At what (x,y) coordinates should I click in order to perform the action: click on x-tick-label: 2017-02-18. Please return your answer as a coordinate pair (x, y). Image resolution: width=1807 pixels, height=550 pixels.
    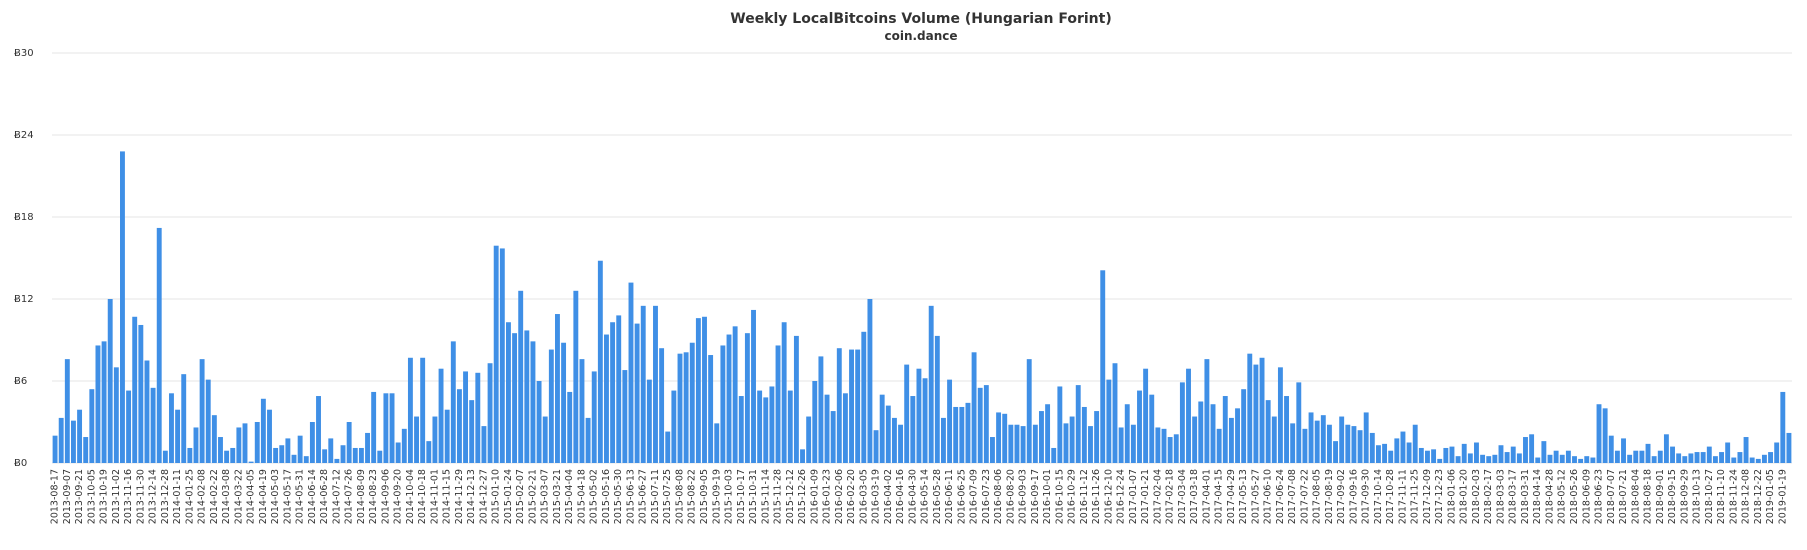
    Looking at the image, I should click on (1170, 496).